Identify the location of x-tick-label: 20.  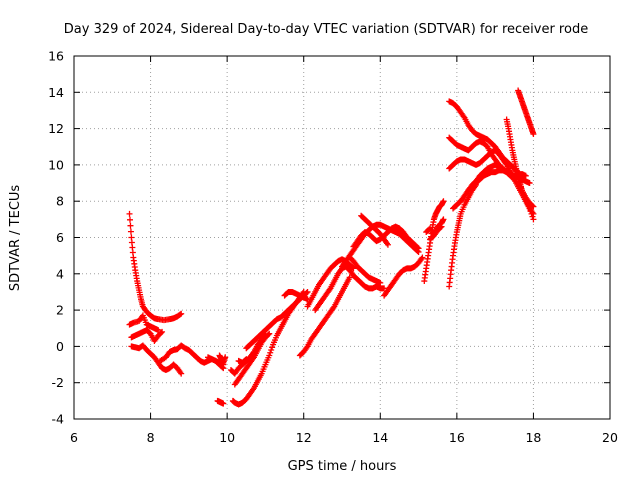
(610, 437).